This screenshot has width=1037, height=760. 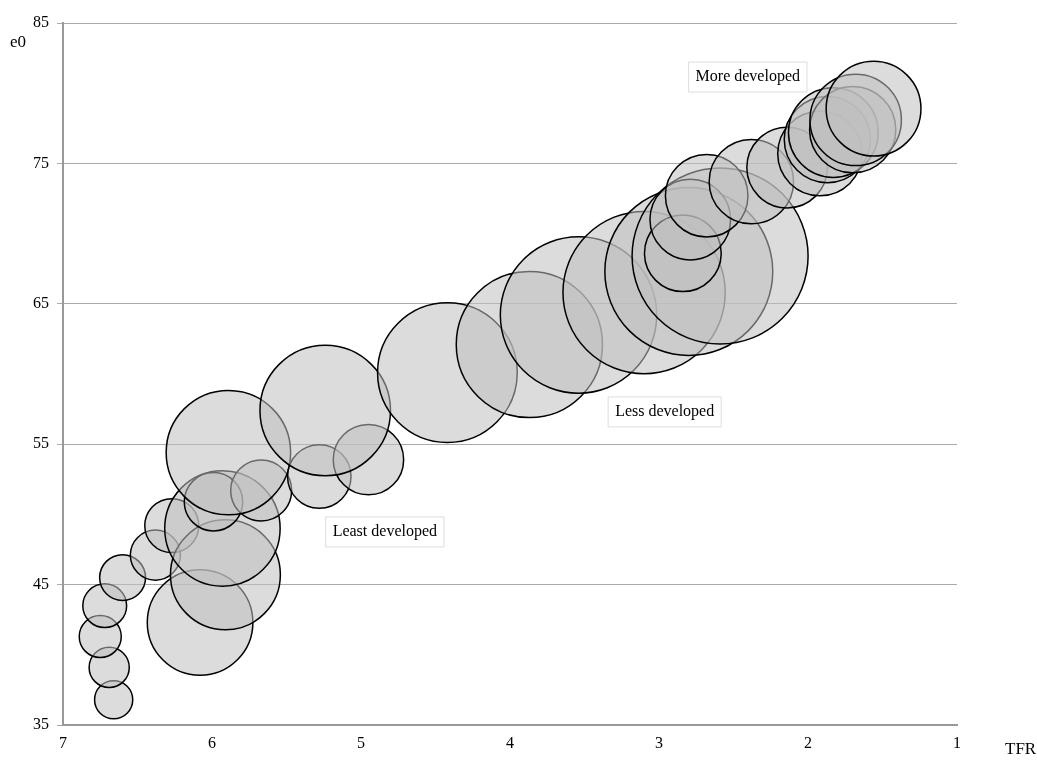 What do you see at coordinates (63, 742) in the screenshot?
I see `x-tick-label: 7` at bounding box center [63, 742].